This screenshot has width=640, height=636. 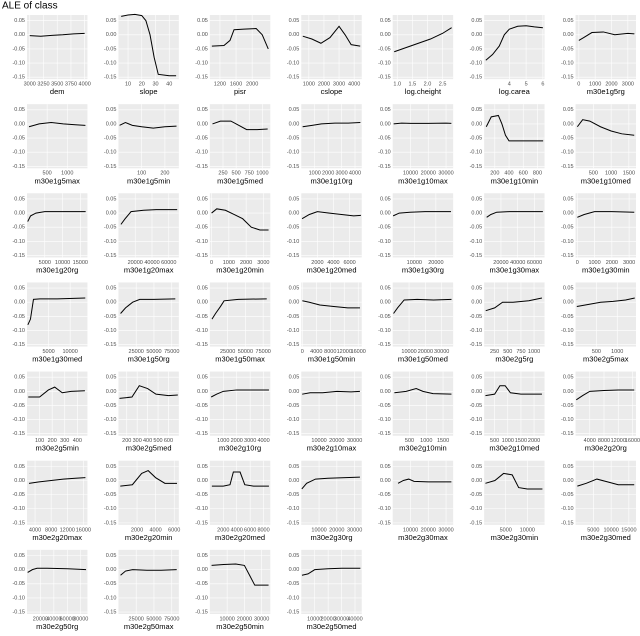 What do you see at coordinates (318, 530) in the screenshot?
I see `x-tick-label: 10000` at bounding box center [318, 530].